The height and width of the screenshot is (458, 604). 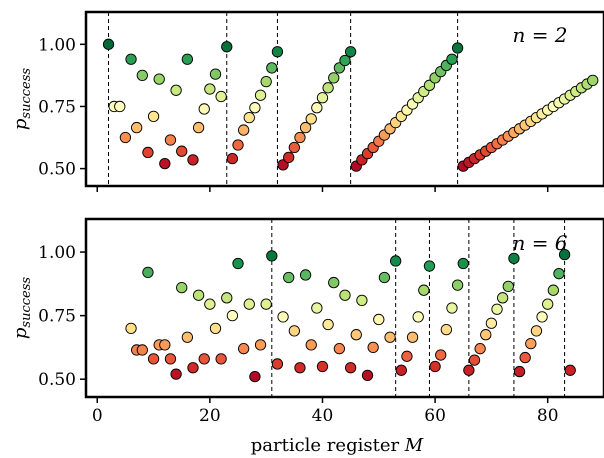 What do you see at coordinates (337, 445) in the screenshot?
I see `x-axis-label: particle register M` at bounding box center [337, 445].